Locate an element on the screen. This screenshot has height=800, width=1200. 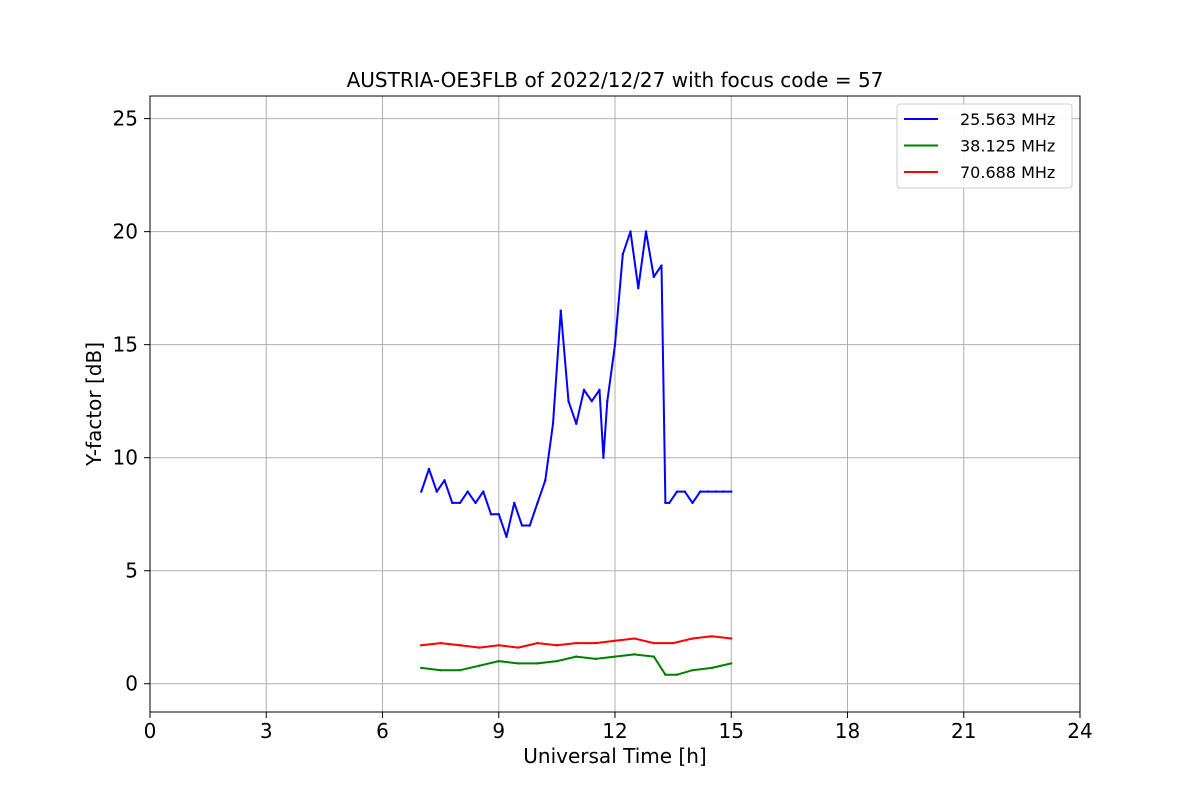
y-tick-label: 0 is located at coordinates (131, 684).